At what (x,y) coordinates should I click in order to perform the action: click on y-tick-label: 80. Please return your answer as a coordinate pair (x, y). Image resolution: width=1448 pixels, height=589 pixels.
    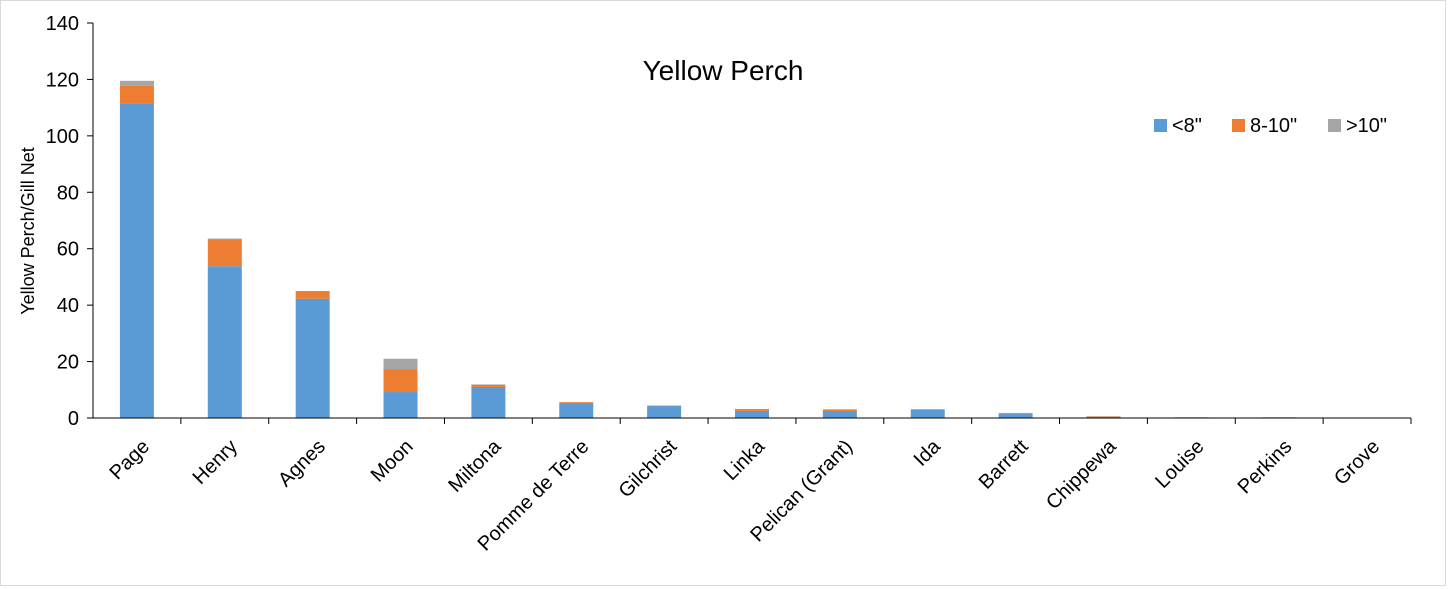
    Looking at the image, I should click on (68, 193).